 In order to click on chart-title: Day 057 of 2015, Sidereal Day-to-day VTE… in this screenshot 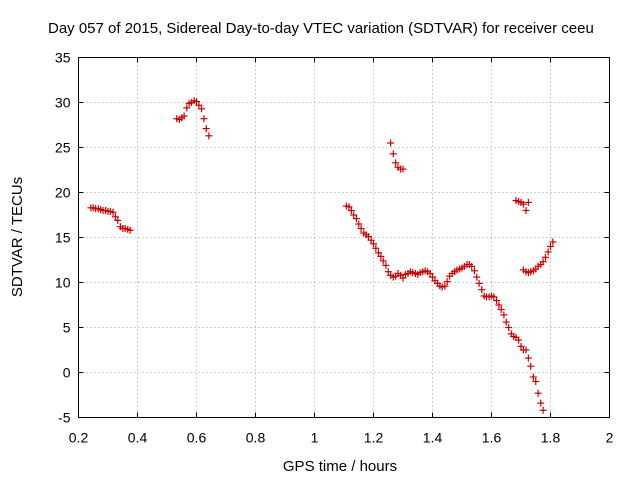, I will do `click(321, 28)`.